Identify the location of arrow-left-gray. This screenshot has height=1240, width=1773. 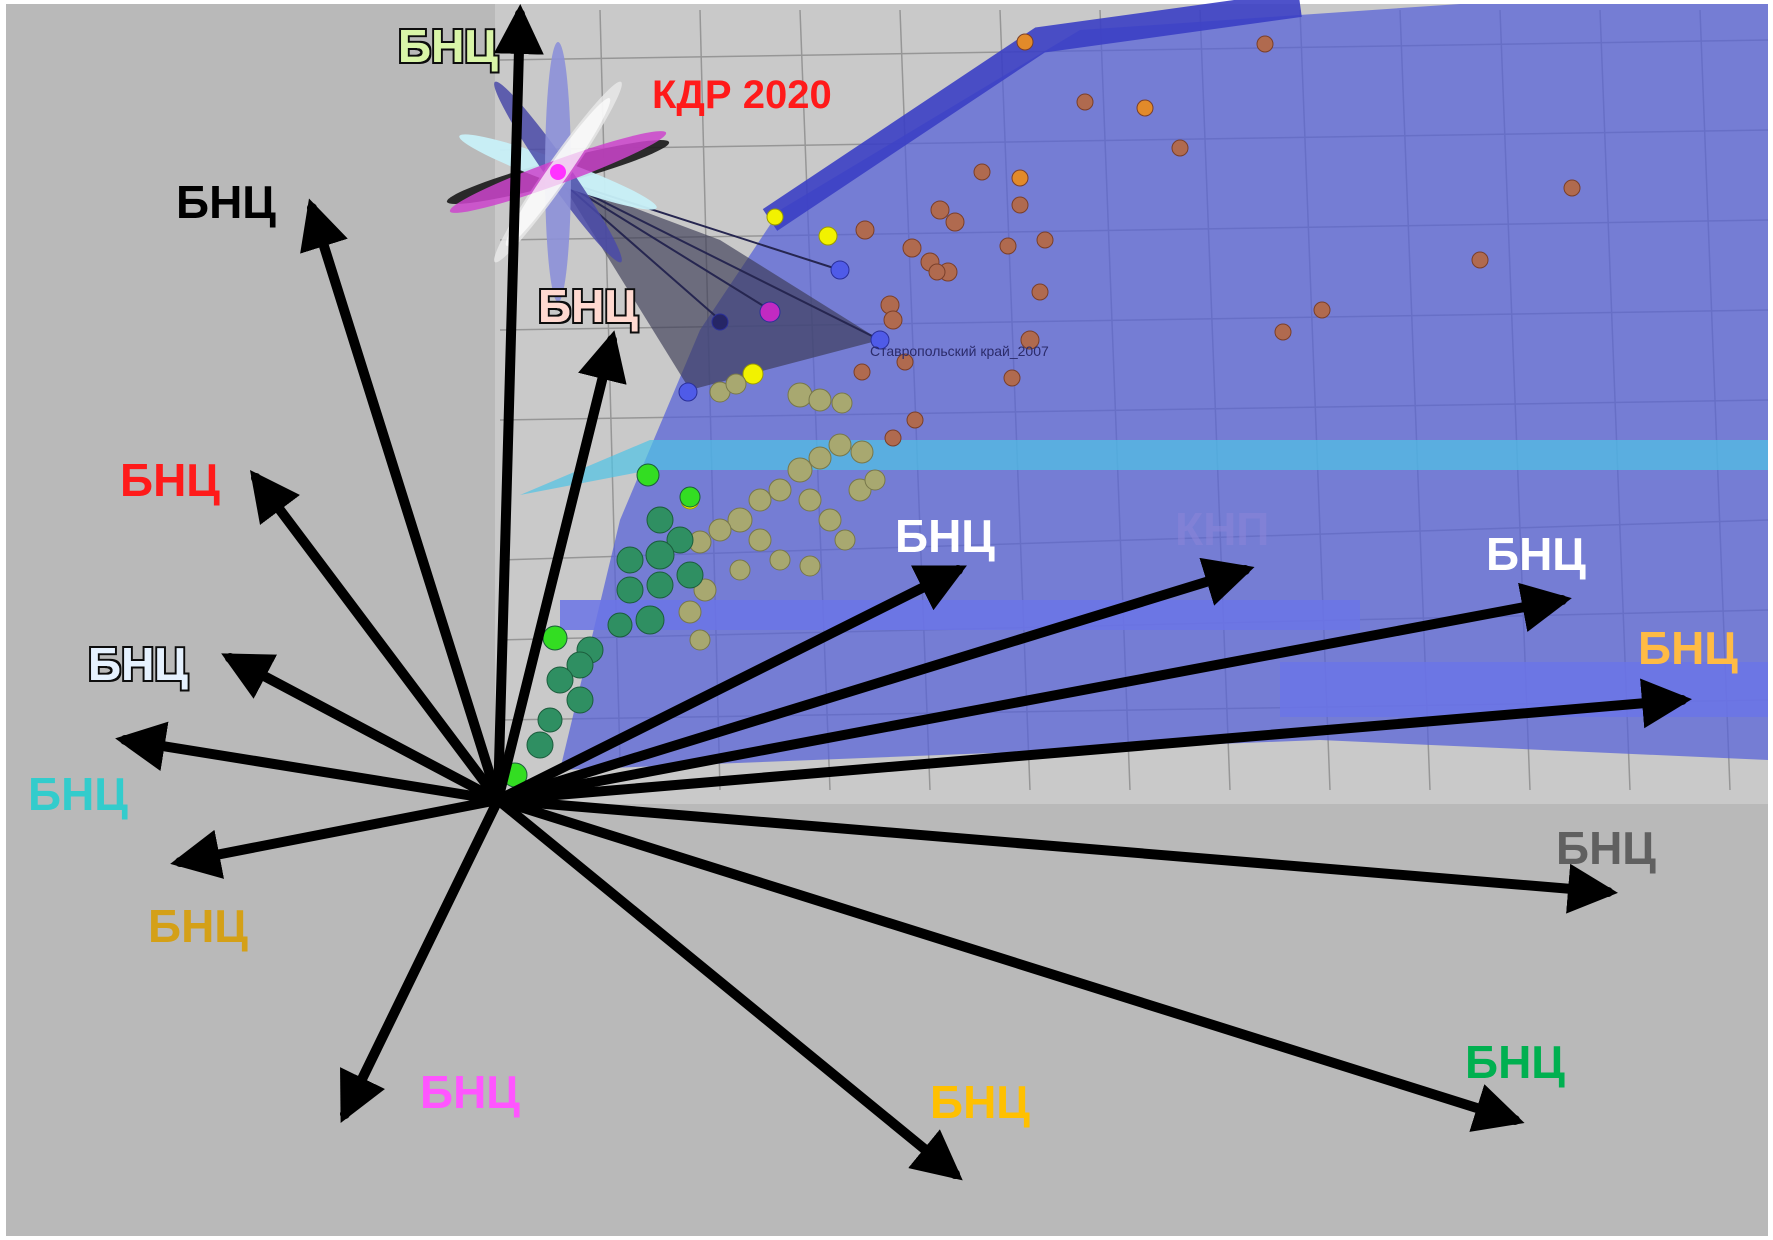
(362, 729).